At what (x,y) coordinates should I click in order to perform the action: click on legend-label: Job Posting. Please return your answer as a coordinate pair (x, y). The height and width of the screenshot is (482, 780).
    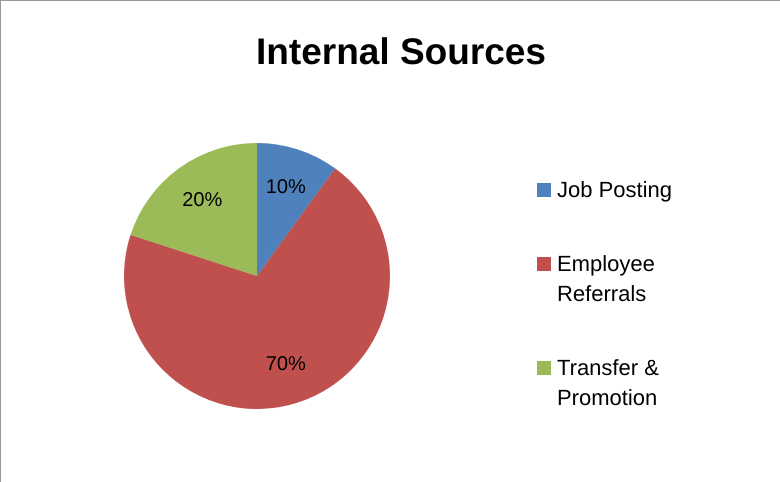
    Looking at the image, I should click on (615, 190).